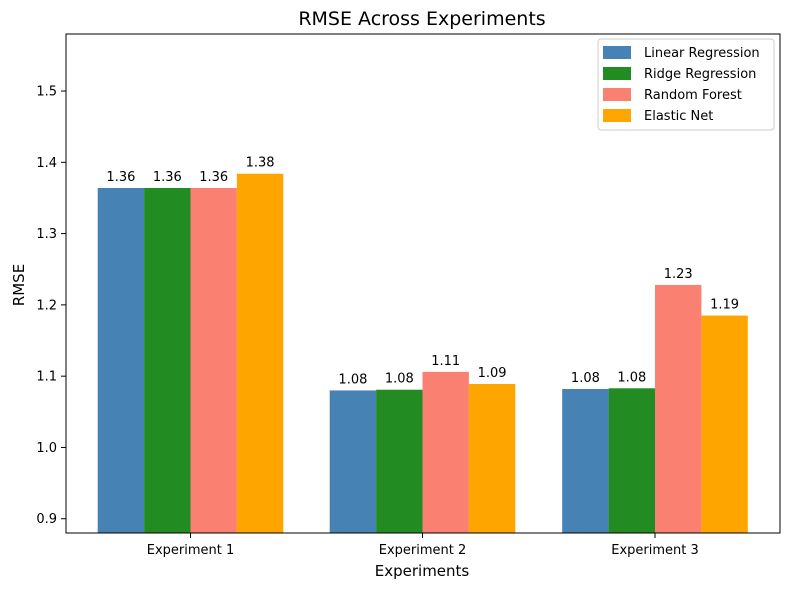 The width and height of the screenshot is (790, 590). I want to click on y-axis-label: RMSE, so click(19, 285).